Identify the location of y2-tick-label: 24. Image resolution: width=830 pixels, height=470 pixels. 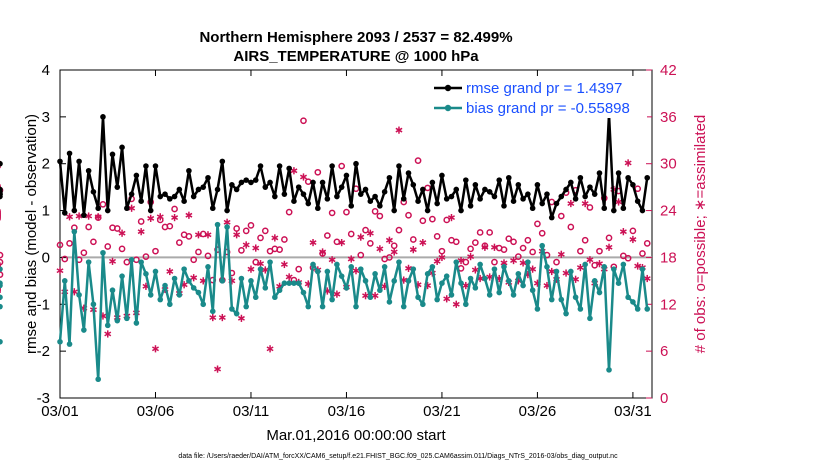
(668, 211).